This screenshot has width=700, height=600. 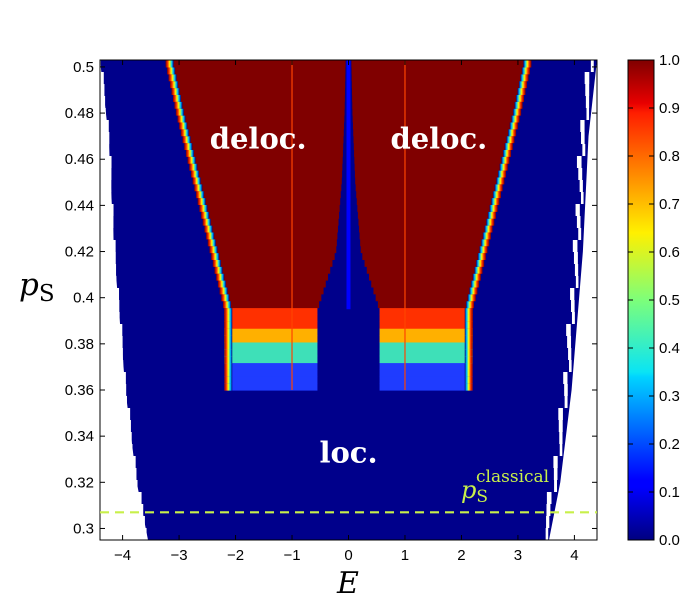 I want to click on colorbar-tick-label: 0.2, so click(x=669, y=444).